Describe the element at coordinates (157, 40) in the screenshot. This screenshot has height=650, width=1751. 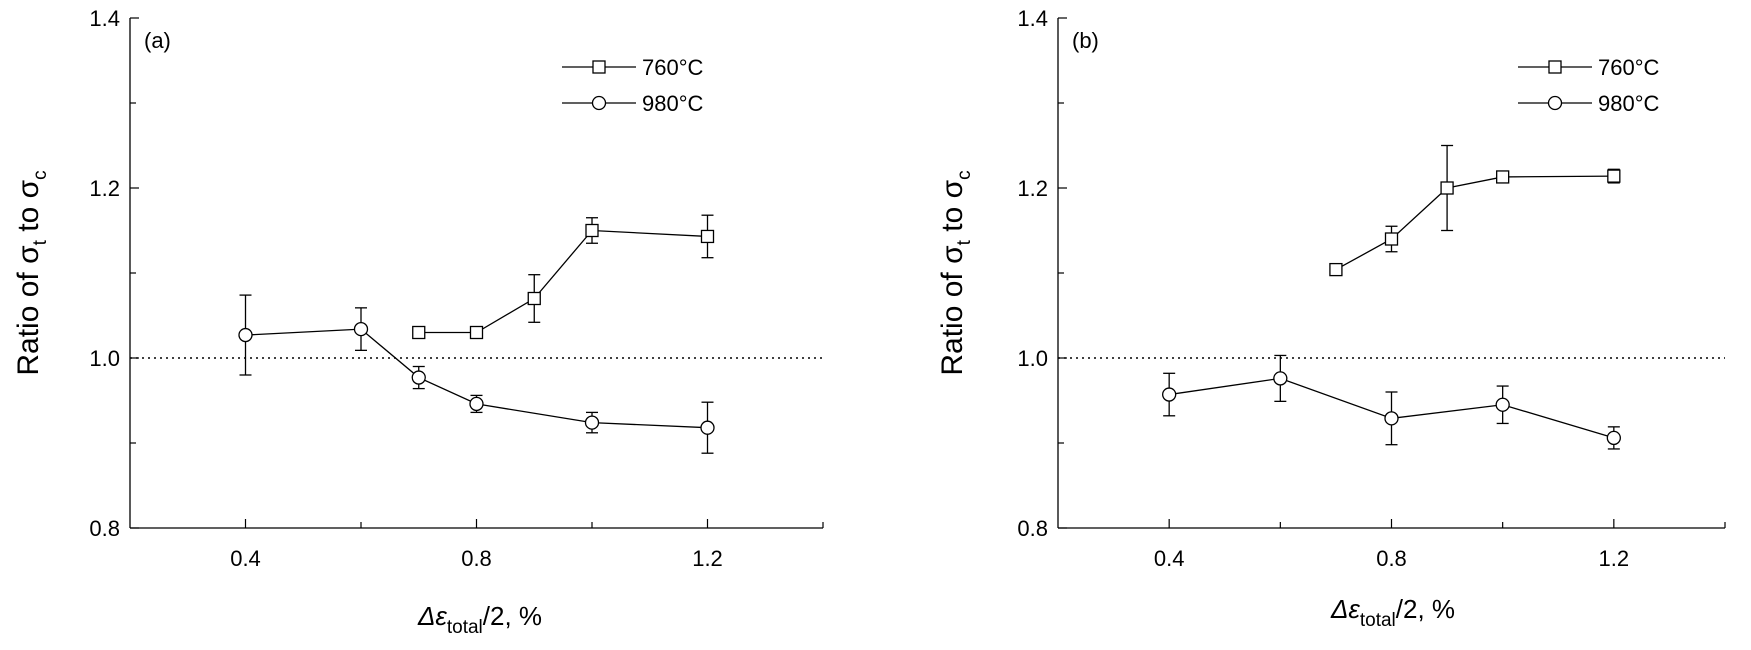
I see `panel-label: (a)` at that location.